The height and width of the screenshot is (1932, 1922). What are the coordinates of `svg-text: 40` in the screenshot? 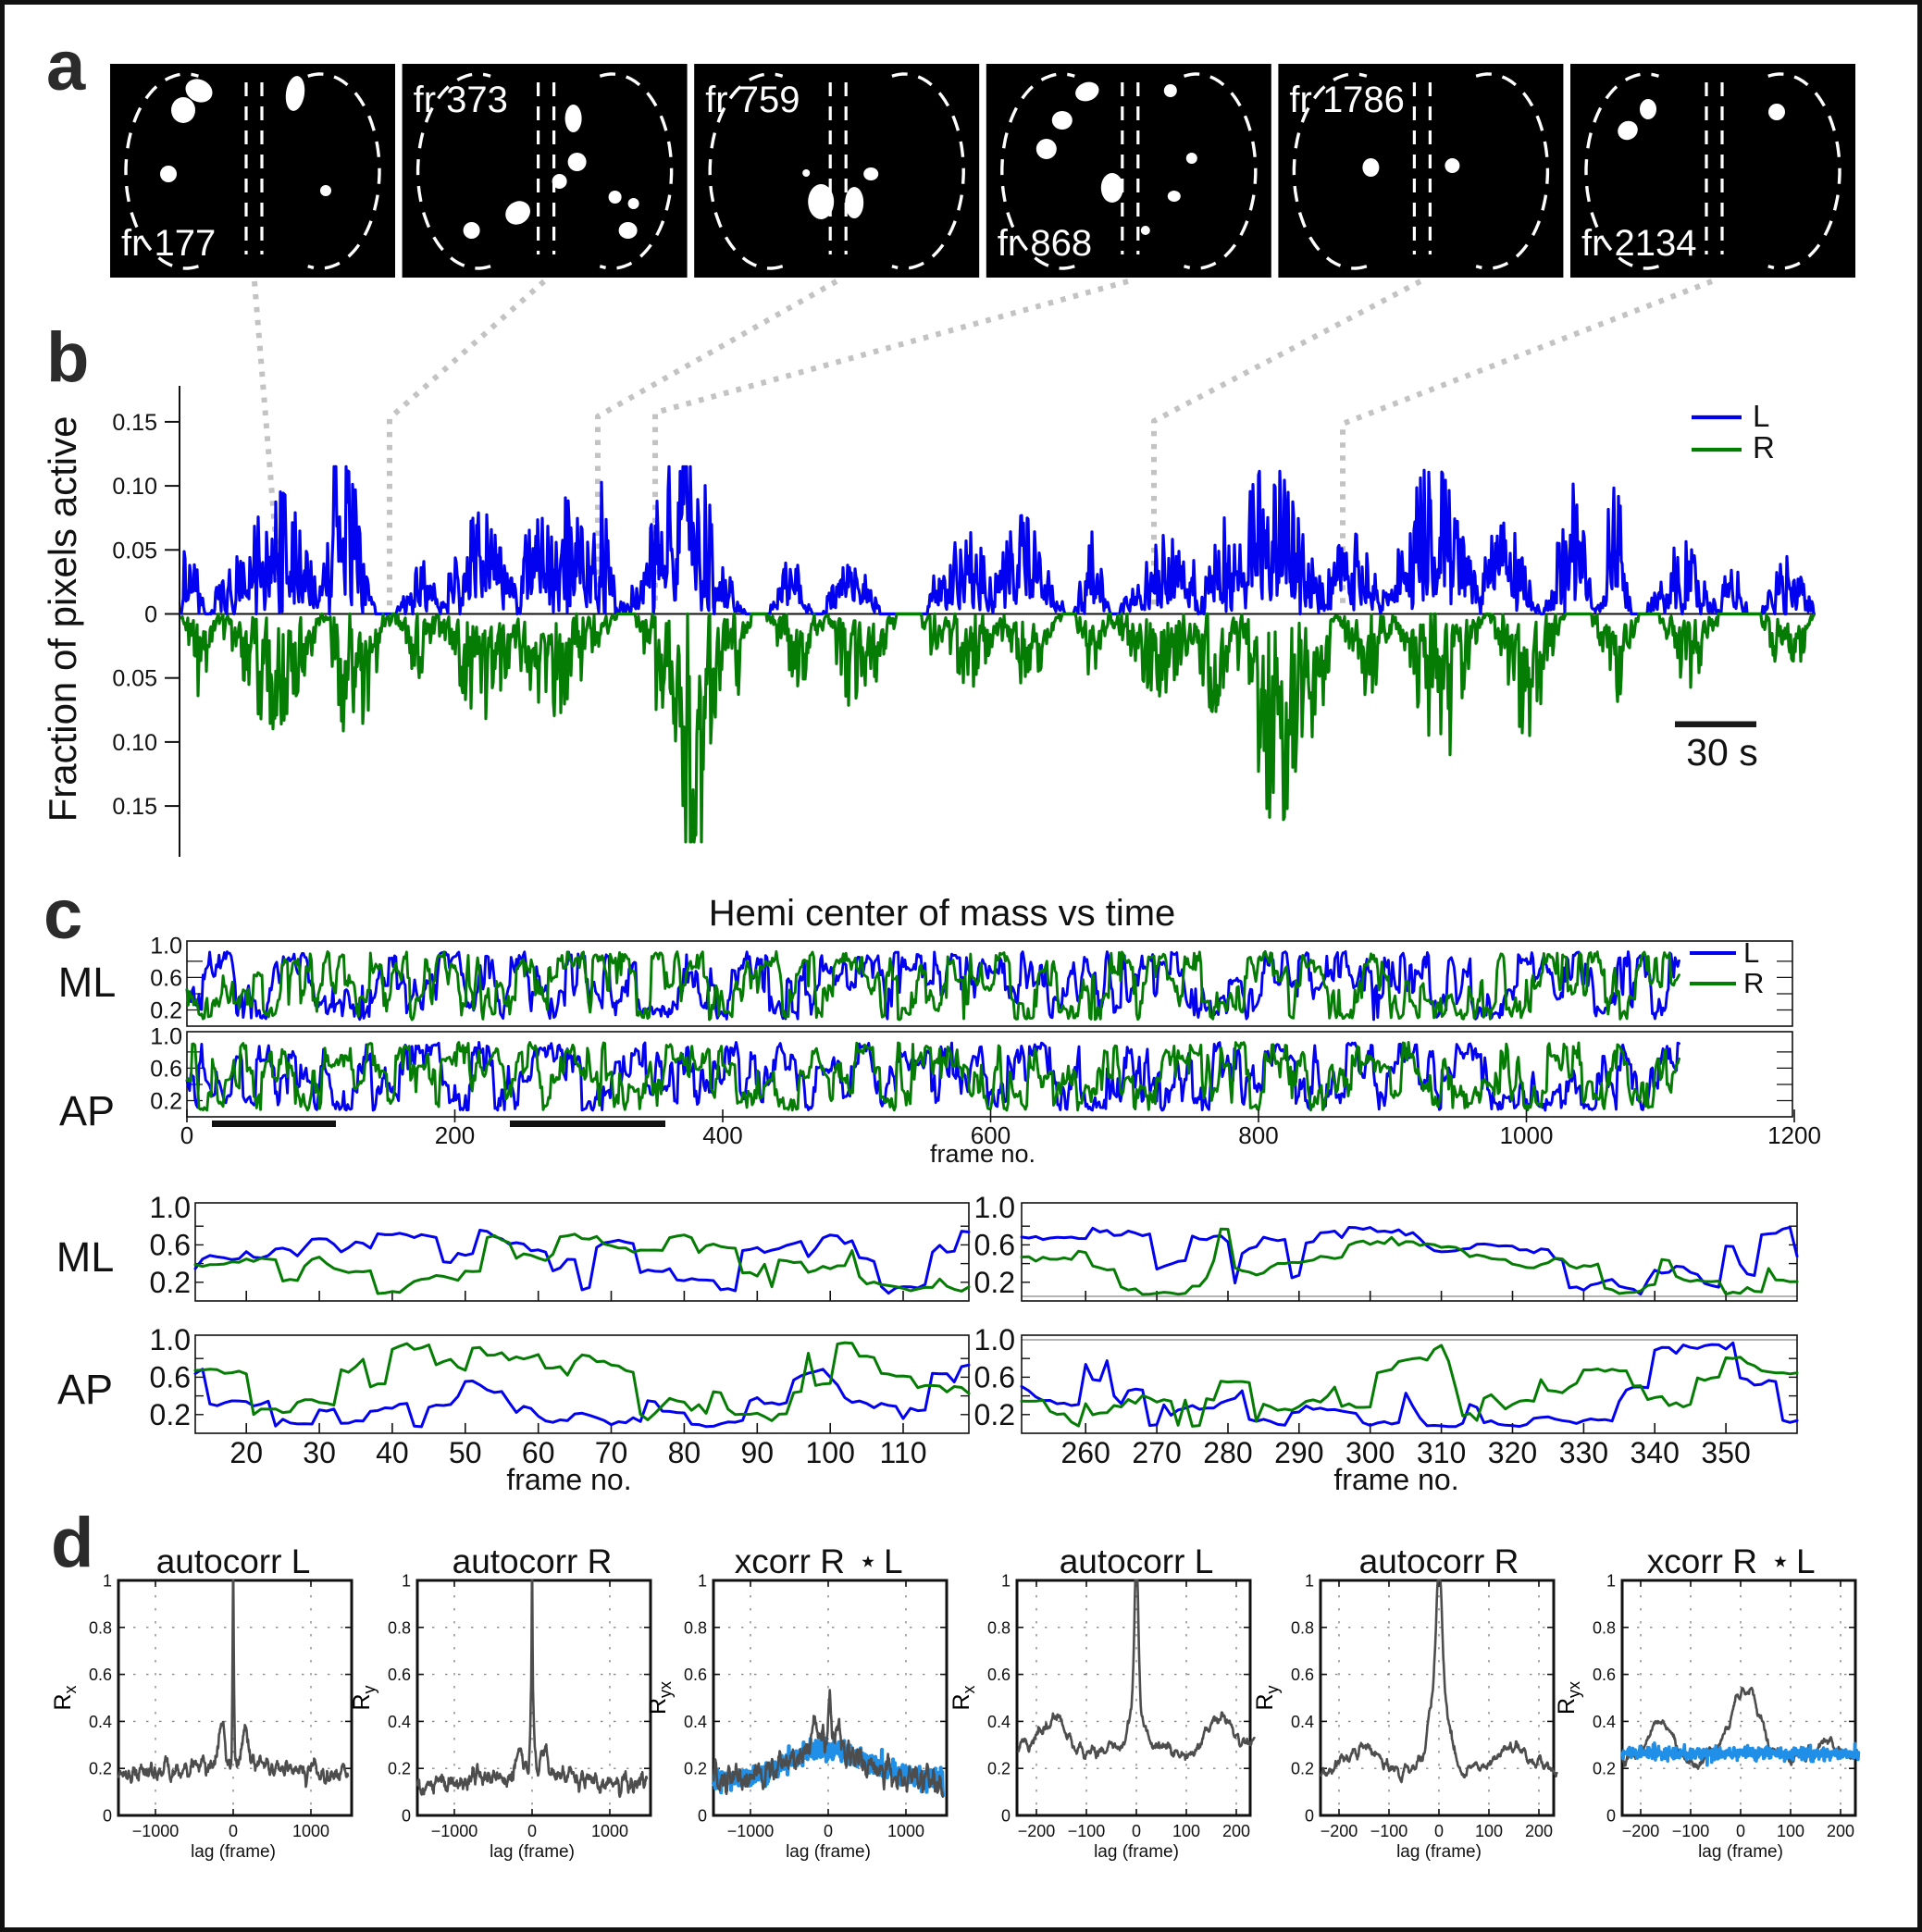 It's located at (392, 1453).